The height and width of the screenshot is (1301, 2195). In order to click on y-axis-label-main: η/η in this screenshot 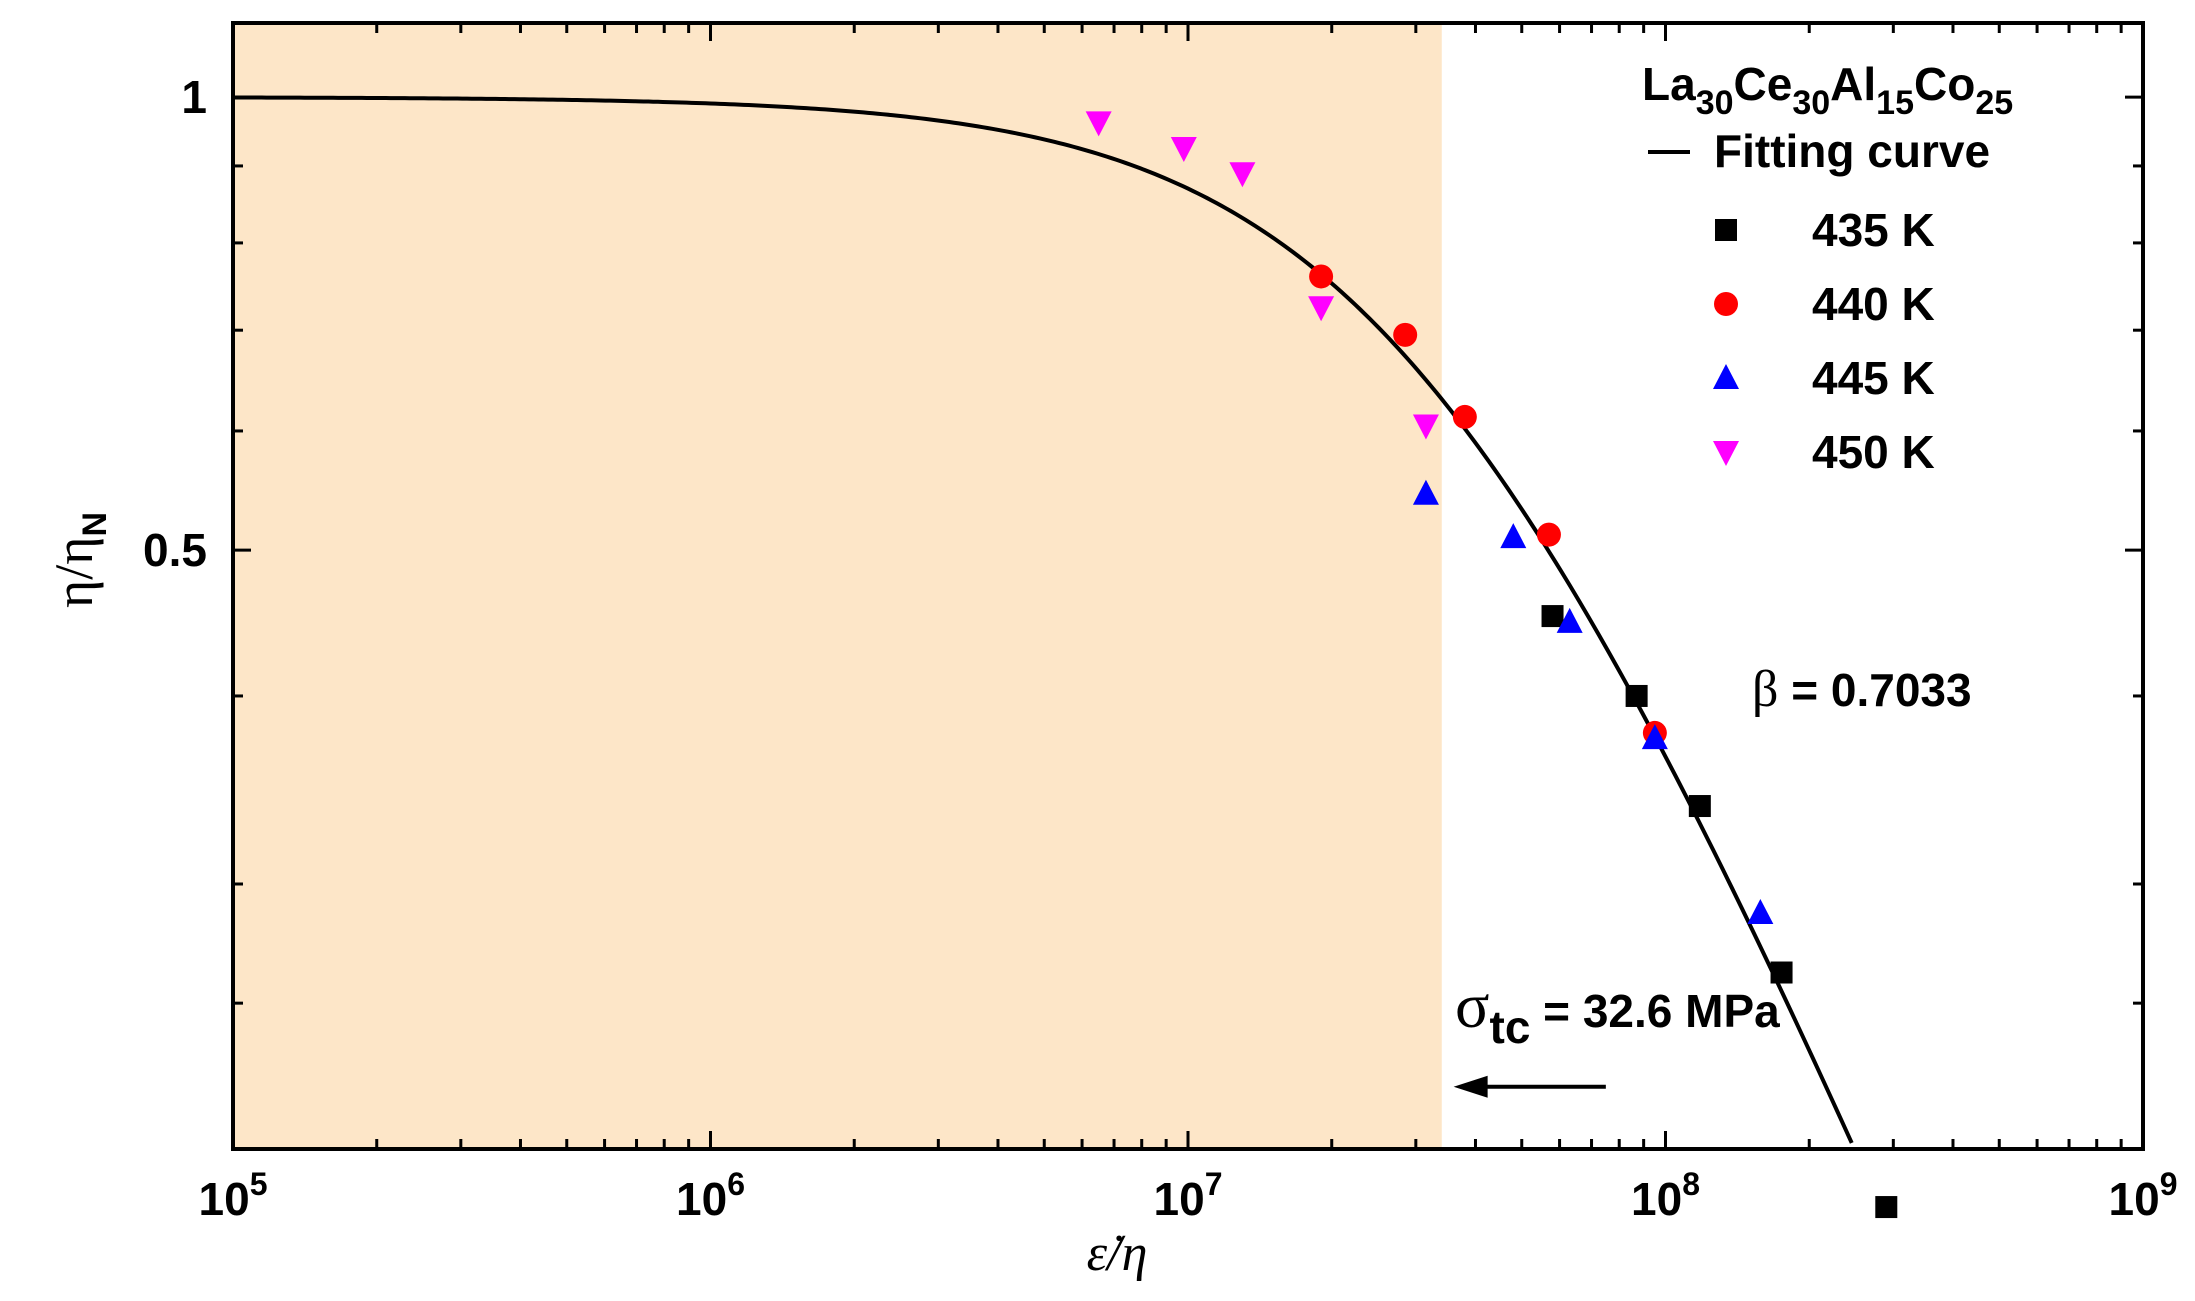, I will do `click(74, 572)`.